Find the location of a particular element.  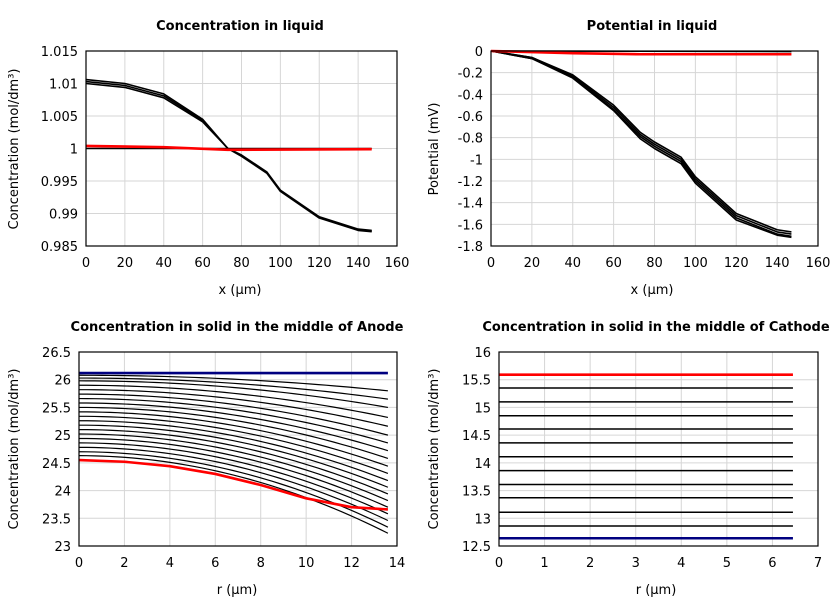

y-tick-label: 14.5 is located at coordinates (476, 436).